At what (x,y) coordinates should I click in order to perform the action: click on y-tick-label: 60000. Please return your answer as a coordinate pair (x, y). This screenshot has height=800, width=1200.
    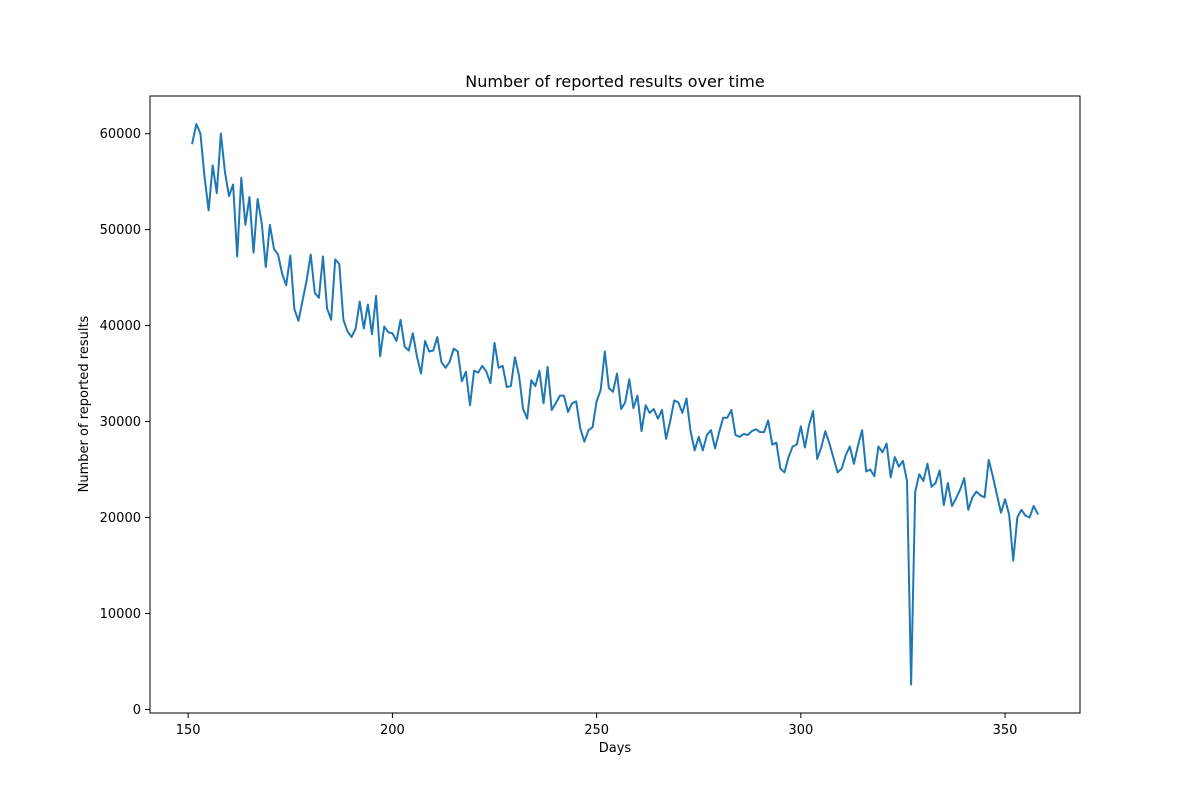
    Looking at the image, I should click on (120, 134).